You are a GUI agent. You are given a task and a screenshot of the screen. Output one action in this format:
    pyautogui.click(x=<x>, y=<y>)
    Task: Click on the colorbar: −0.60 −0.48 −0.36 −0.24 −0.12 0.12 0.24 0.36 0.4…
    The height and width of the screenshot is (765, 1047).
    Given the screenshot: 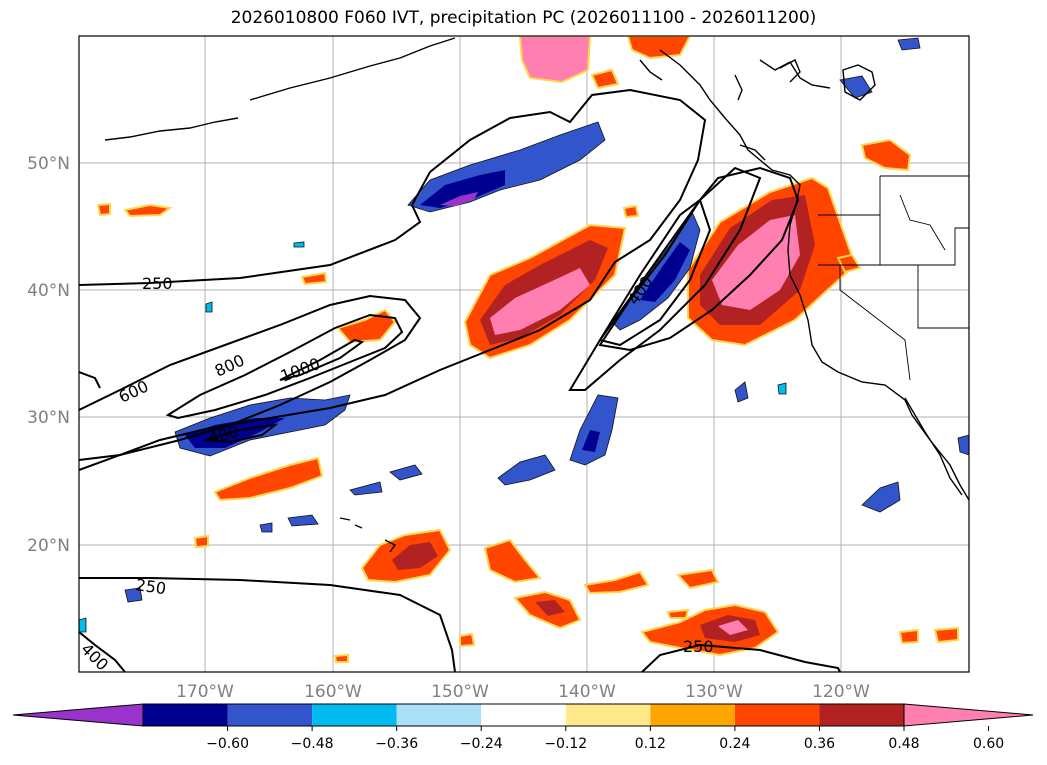 What is the action you would take?
    pyautogui.click(x=523, y=727)
    